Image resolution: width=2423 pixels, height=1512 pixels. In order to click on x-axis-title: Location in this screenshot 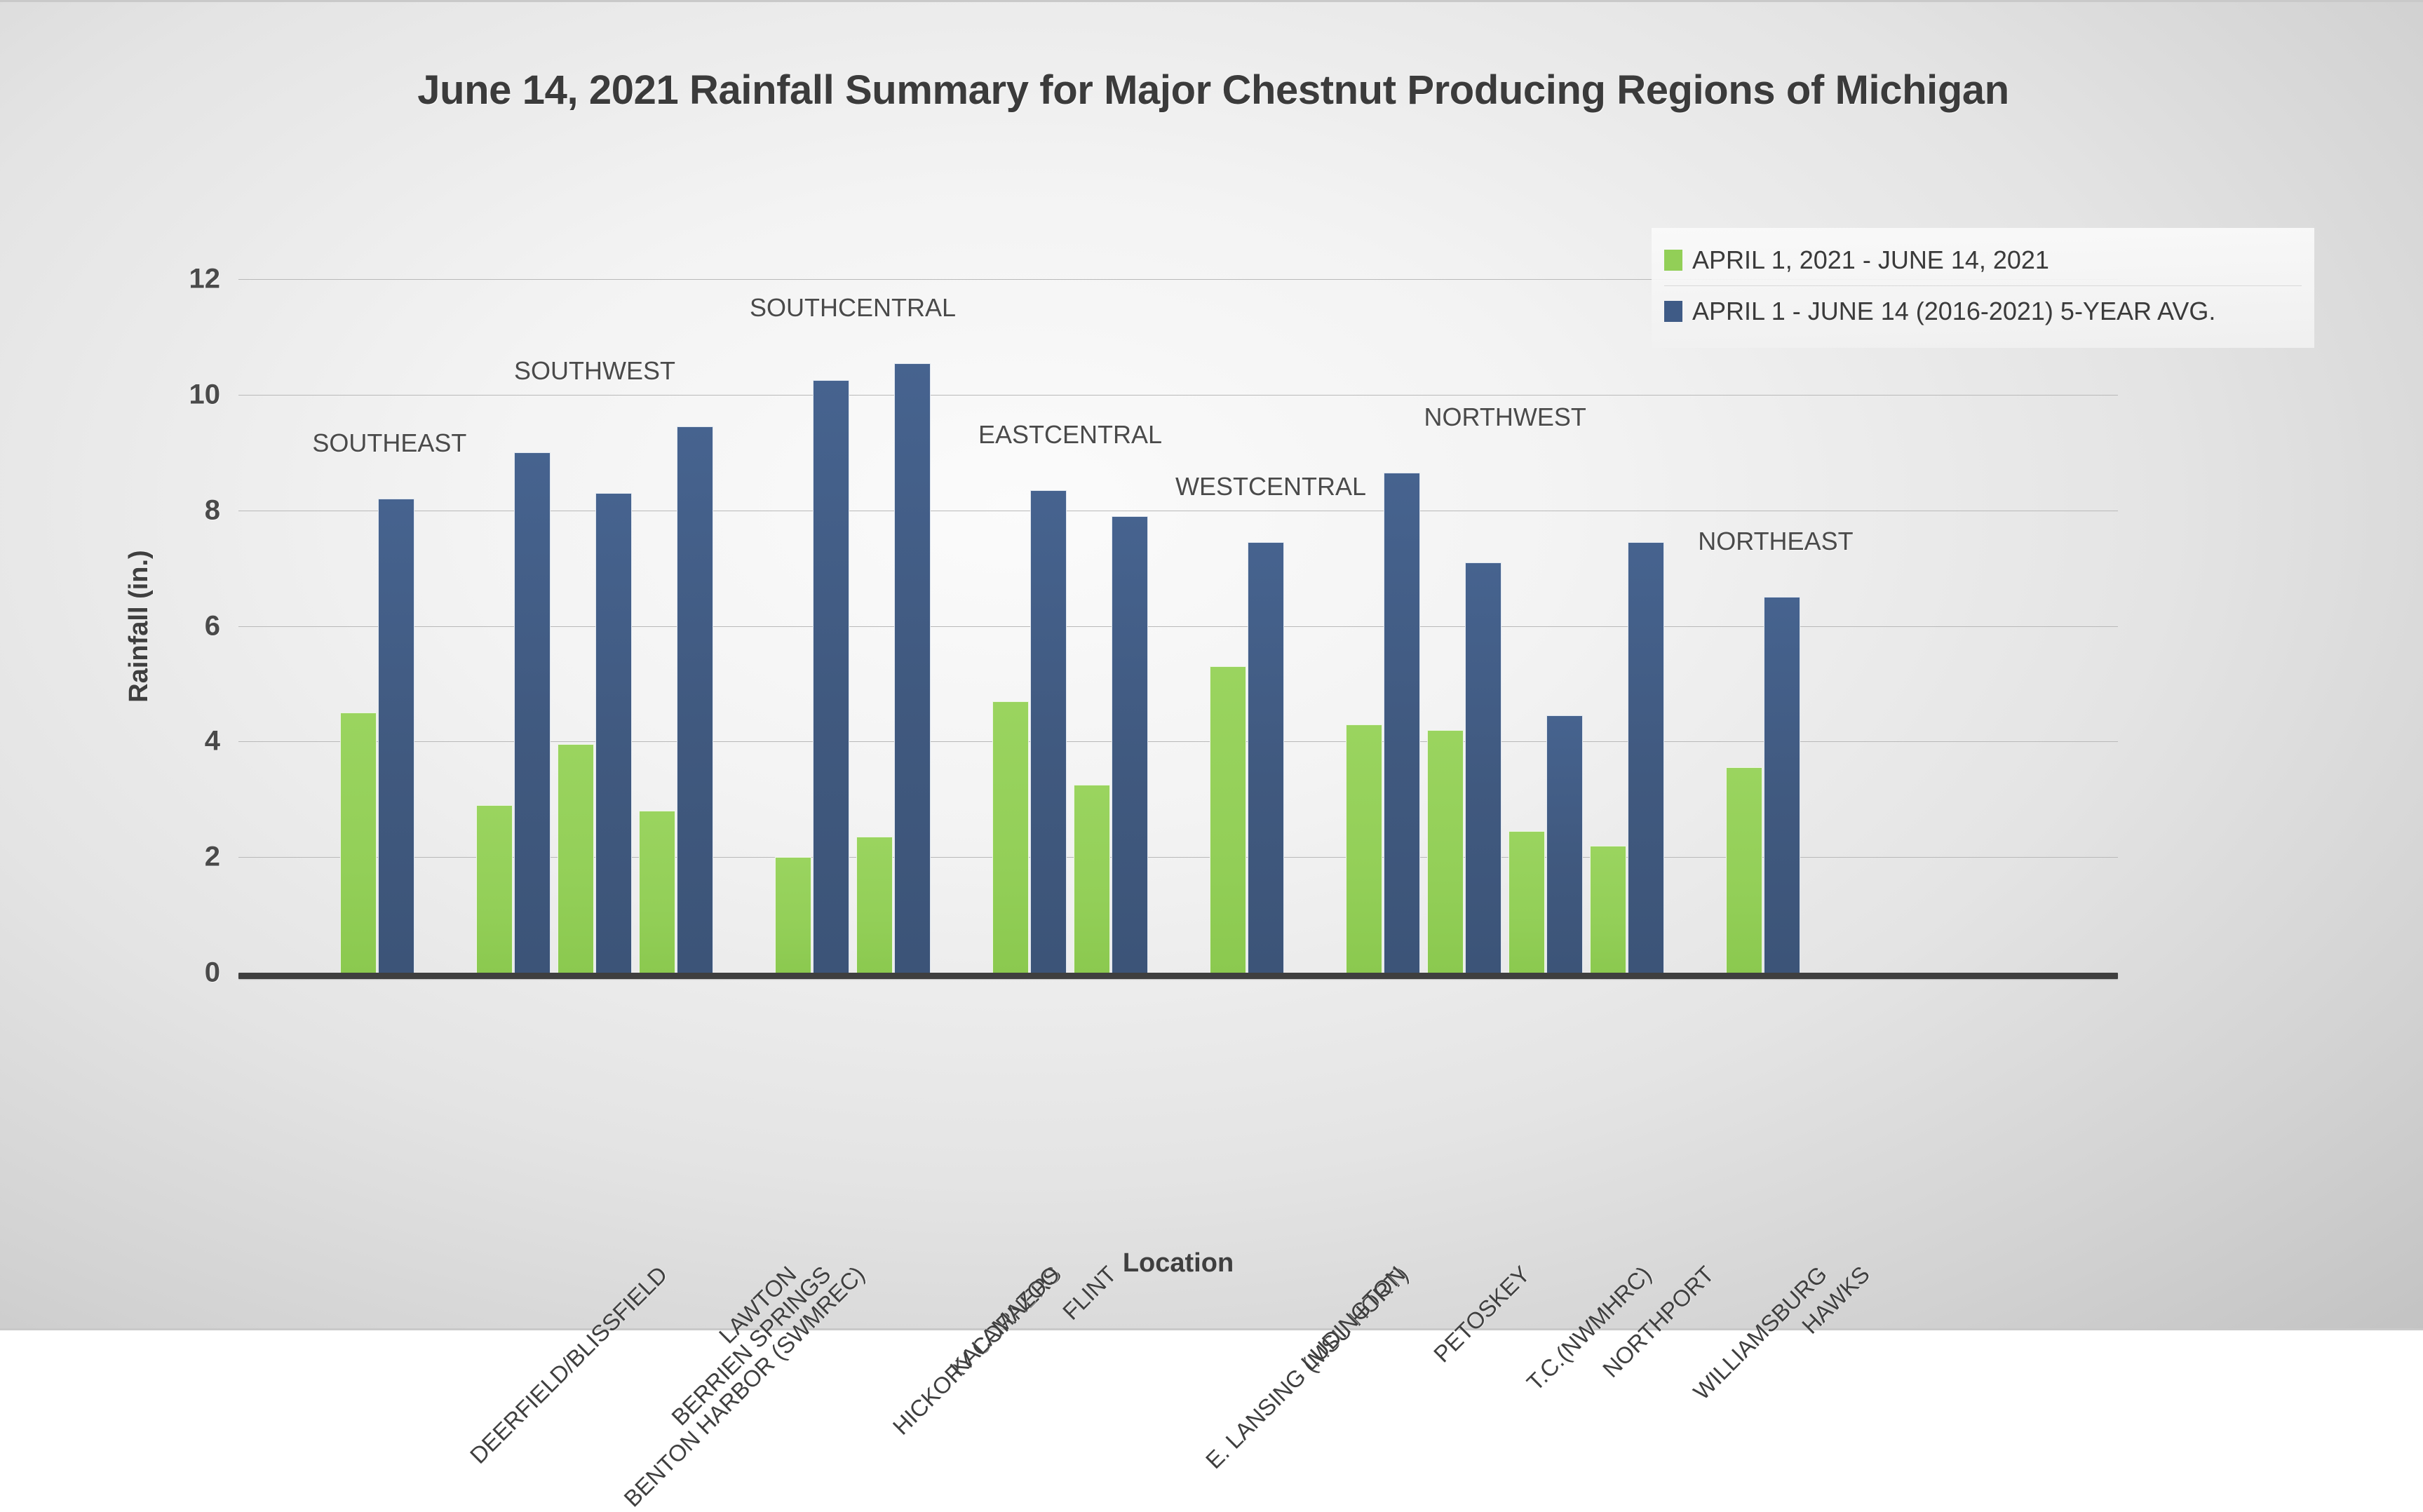, I will do `click(1178, 1263)`.